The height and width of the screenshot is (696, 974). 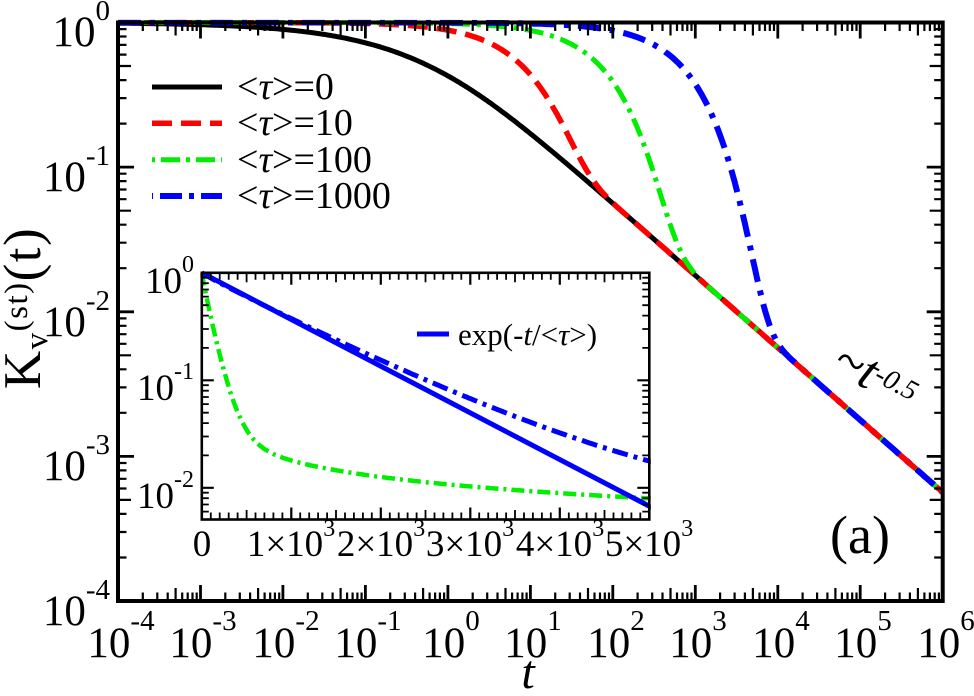 What do you see at coordinates (616, 636) in the screenshot?
I see `svg-text: 10²` at bounding box center [616, 636].